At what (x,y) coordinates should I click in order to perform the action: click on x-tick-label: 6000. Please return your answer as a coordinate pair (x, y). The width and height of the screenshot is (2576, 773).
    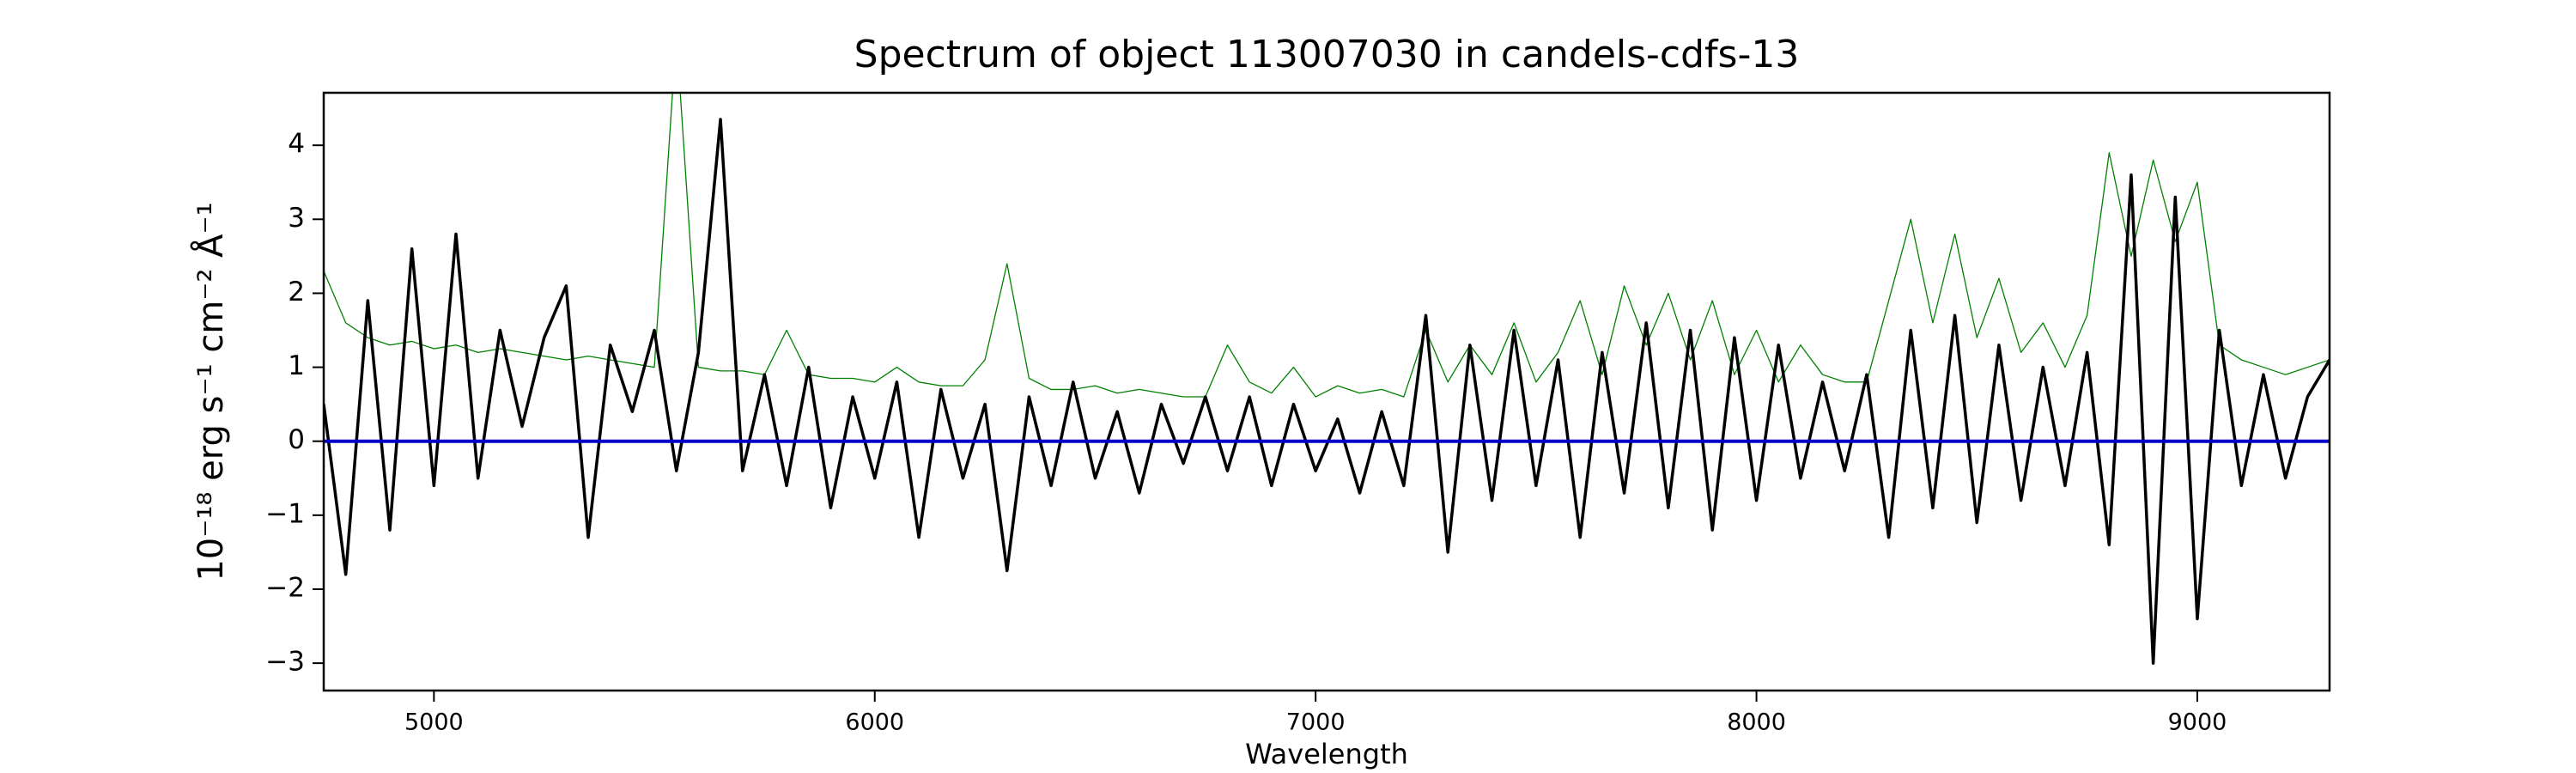
    Looking at the image, I should click on (874, 722).